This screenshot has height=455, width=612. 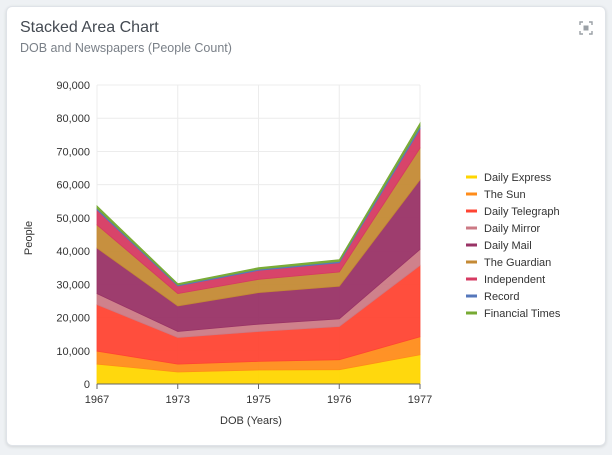 I want to click on legend-swatch-record, so click(x=471, y=296).